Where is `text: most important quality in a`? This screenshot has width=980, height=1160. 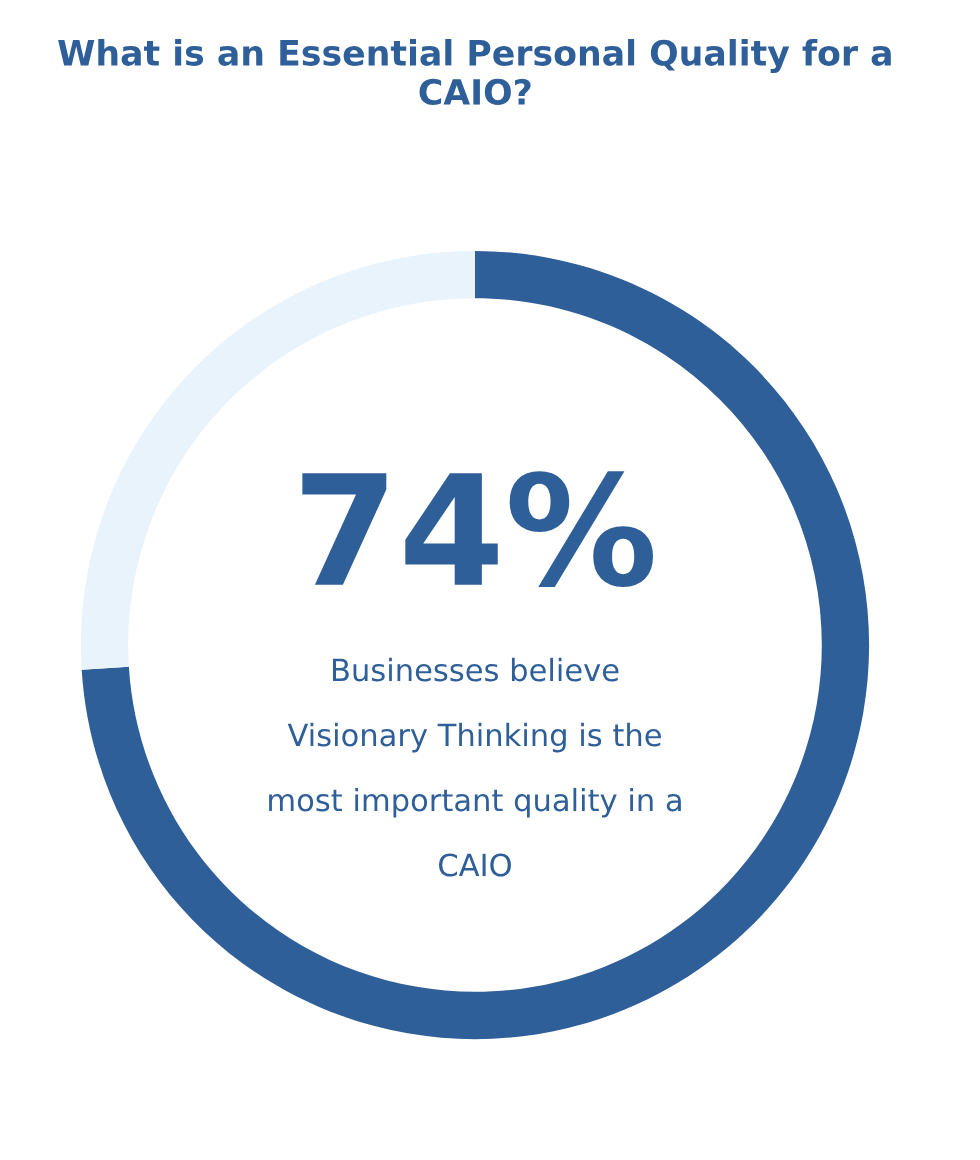 text: most important quality in a is located at coordinates (475, 802).